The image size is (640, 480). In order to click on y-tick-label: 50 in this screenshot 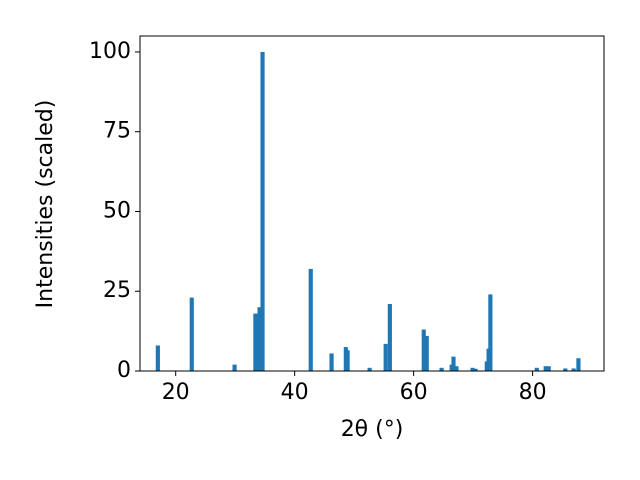, I will do `click(117, 210)`.